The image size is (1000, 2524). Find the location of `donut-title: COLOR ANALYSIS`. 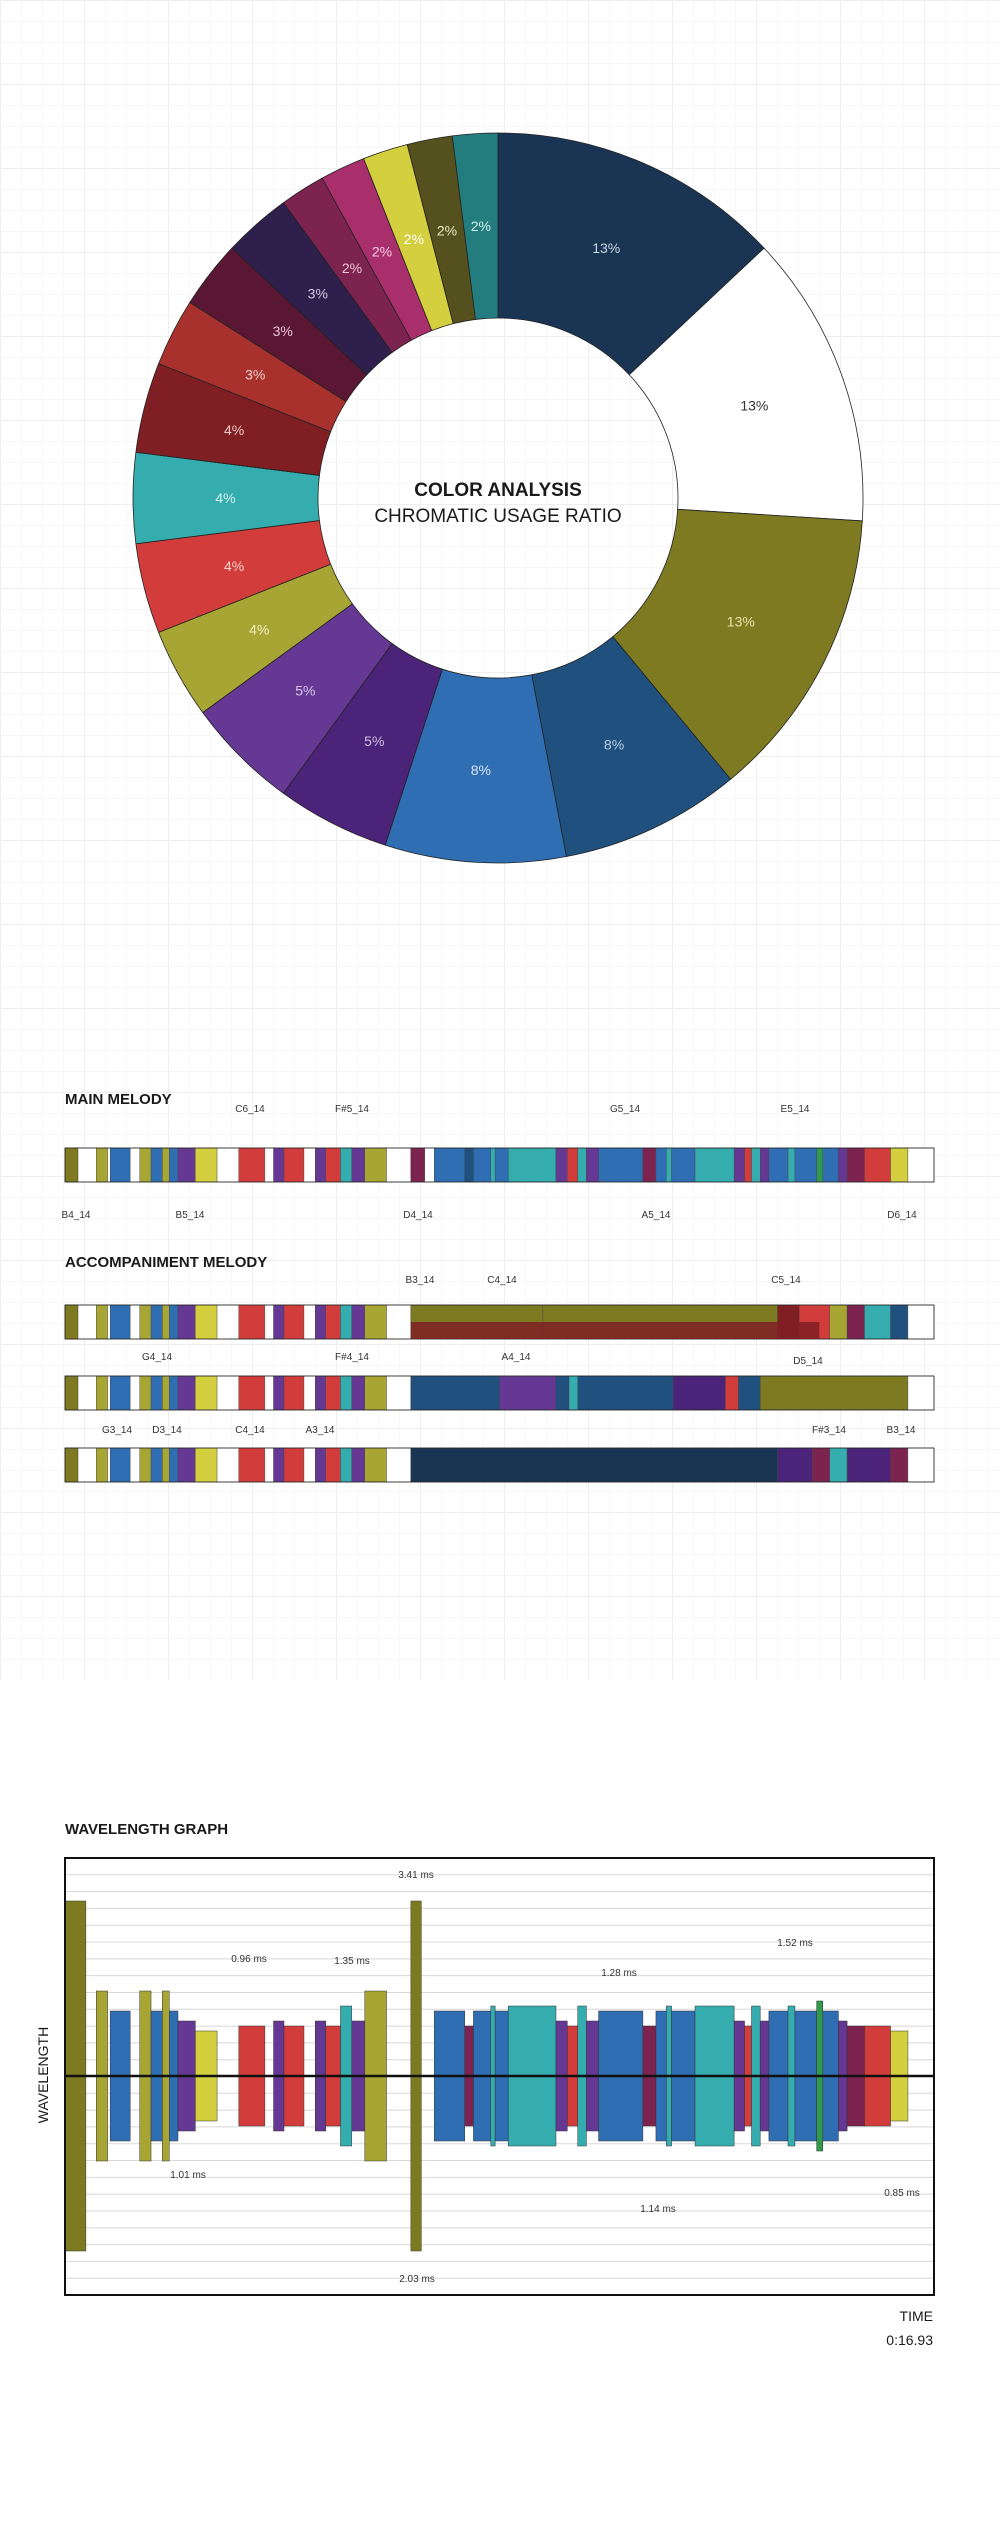

donut-title: COLOR ANALYSIS is located at coordinates (498, 490).